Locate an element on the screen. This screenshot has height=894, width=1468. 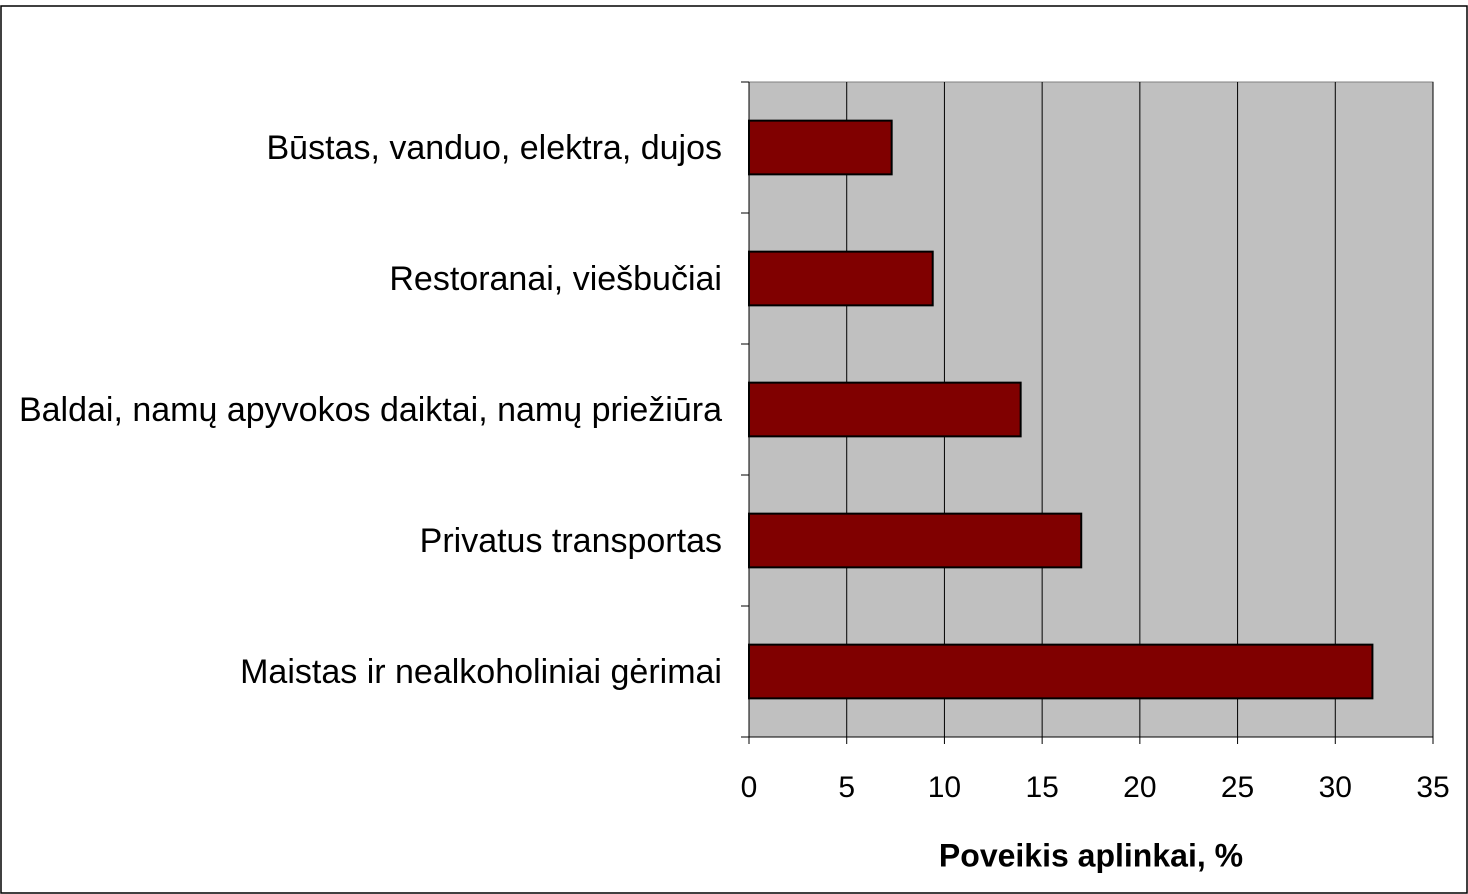
x-tick-label: 35 is located at coordinates (1432, 787).